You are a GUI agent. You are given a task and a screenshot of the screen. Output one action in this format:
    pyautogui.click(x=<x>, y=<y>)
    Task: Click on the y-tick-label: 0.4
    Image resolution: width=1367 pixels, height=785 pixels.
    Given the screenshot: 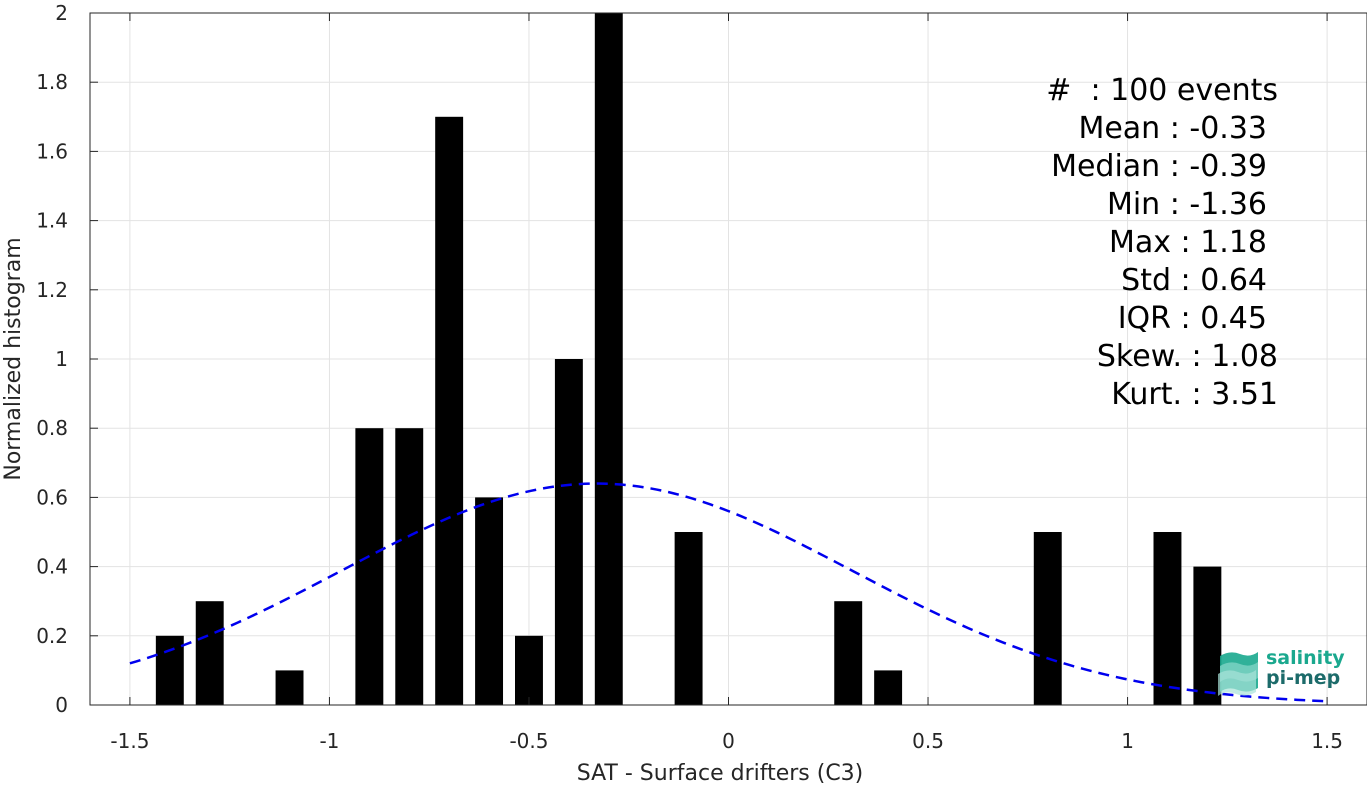 What is the action you would take?
    pyautogui.click(x=52, y=567)
    